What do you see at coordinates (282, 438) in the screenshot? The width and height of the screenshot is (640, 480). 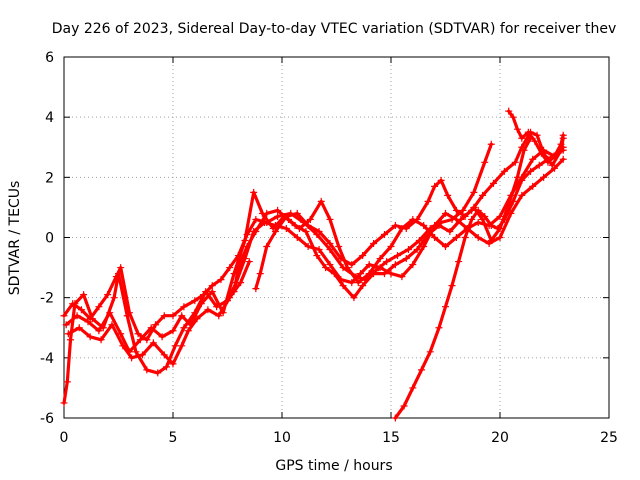 I see `x-tick-label: 10` at bounding box center [282, 438].